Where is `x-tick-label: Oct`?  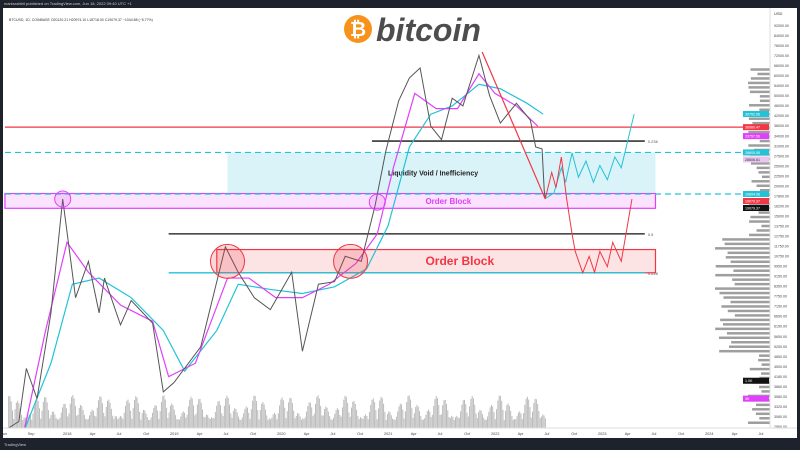 x-tick-label: Oct is located at coordinates (467, 434).